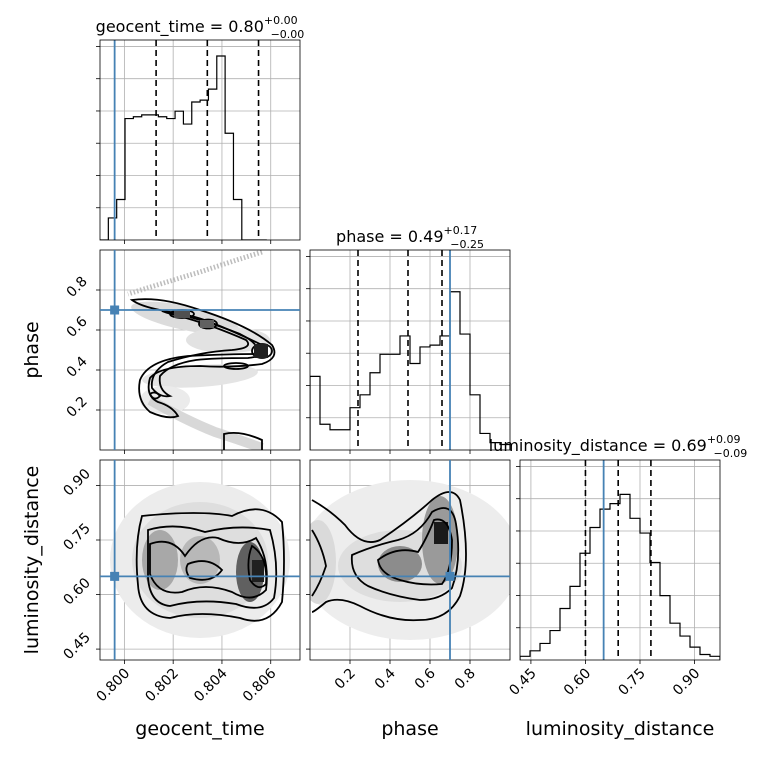 The image size is (760, 760). Describe the element at coordinates (686, 682) in the screenshot. I see `xtick-label-luminosity-distance: 0.90` at that location.